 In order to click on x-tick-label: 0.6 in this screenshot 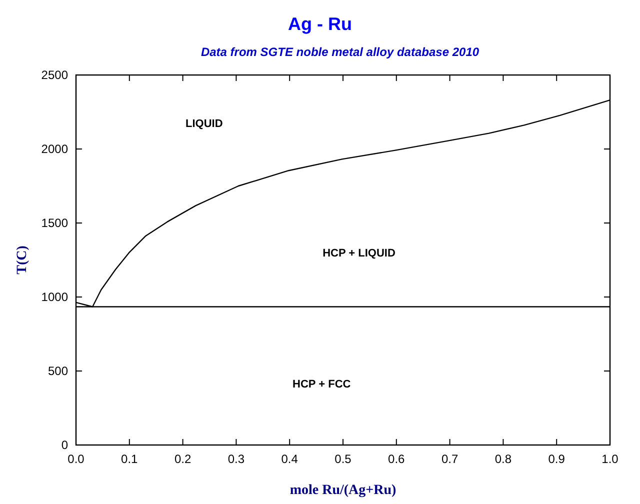, I will do `click(397, 459)`.